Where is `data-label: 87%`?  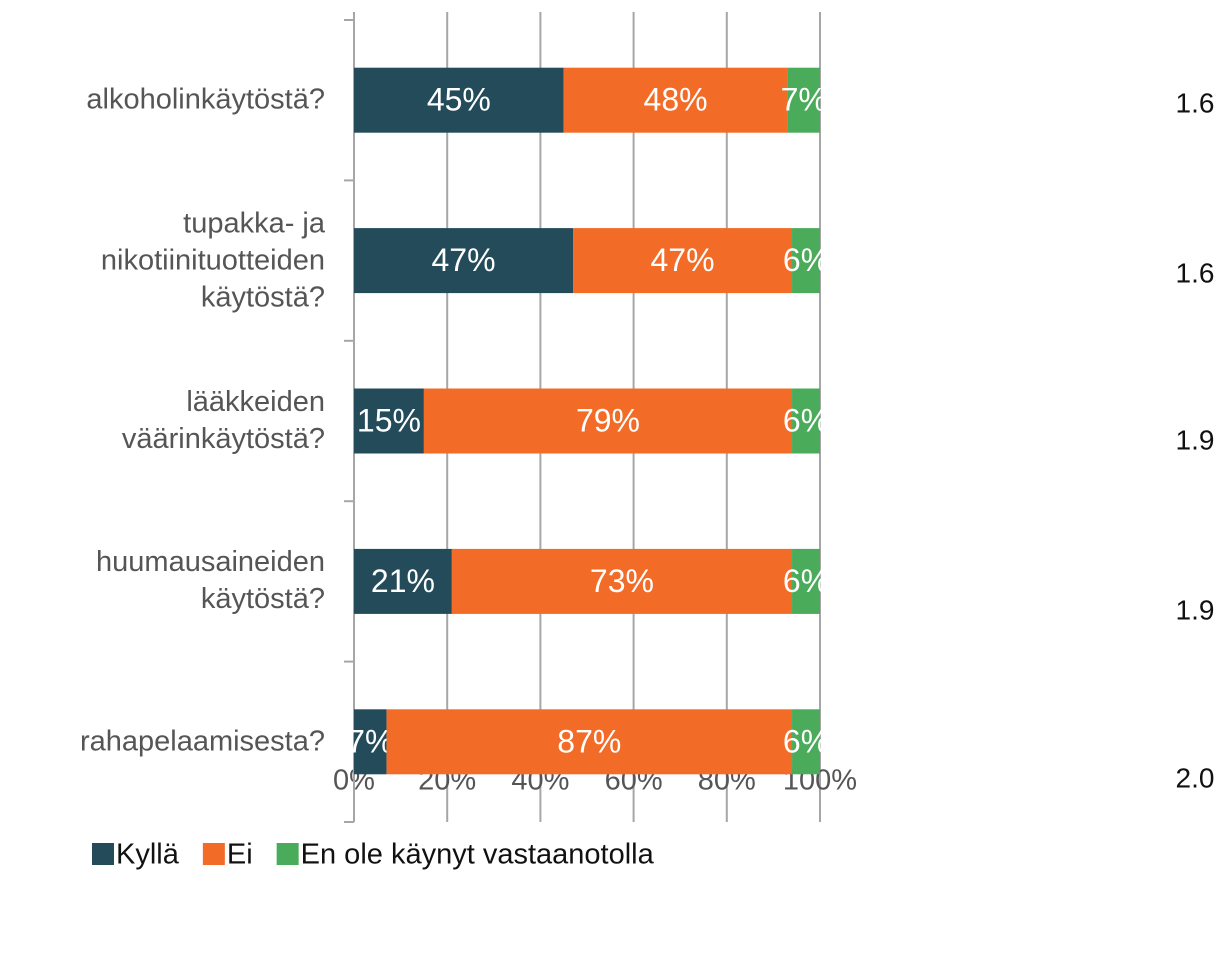 data-label: 87% is located at coordinates (589, 741).